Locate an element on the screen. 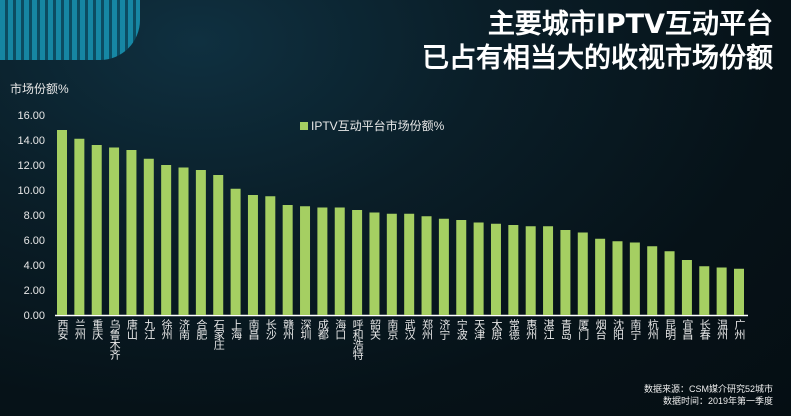 This screenshot has width=791, height=416. bar-深圳 is located at coordinates (305, 260).